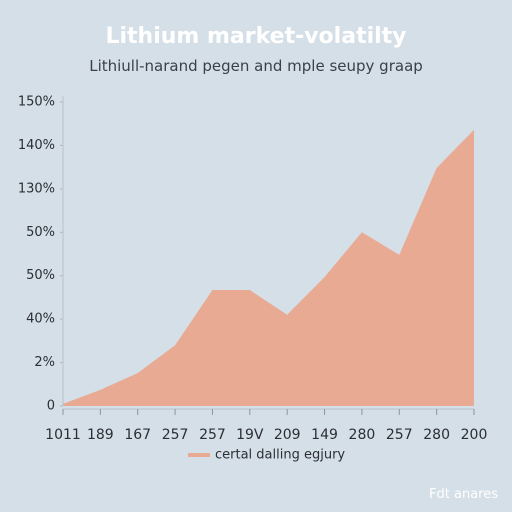 The width and height of the screenshot is (512, 512). What do you see at coordinates (287, 435) in the screenshot?
I see `x-tick-label: 209` at bounding box center [287, 435].